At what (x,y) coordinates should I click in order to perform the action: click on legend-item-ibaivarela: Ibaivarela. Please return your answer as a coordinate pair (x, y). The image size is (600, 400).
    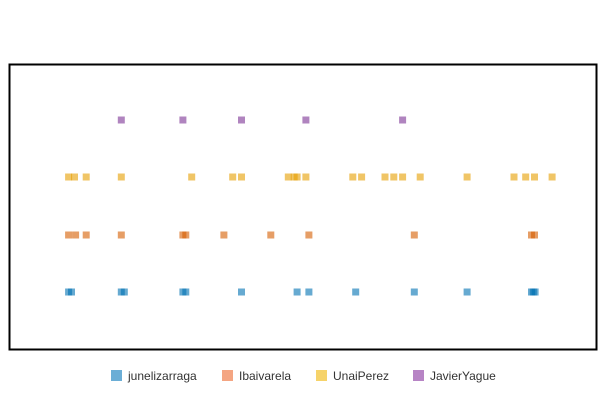
    Looking at the image, I should click on (256, 376).